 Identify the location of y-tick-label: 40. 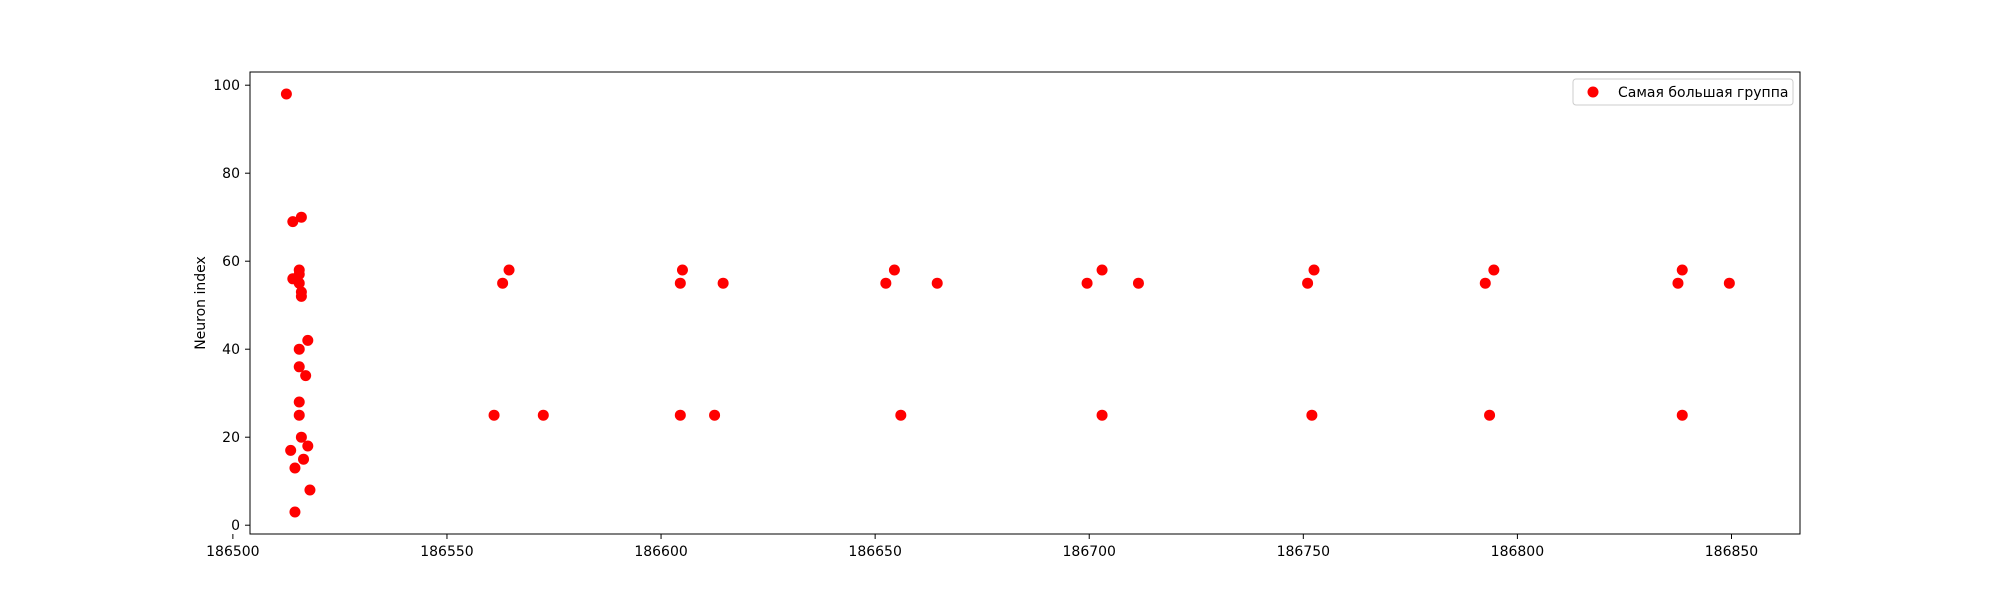
(231, 350).